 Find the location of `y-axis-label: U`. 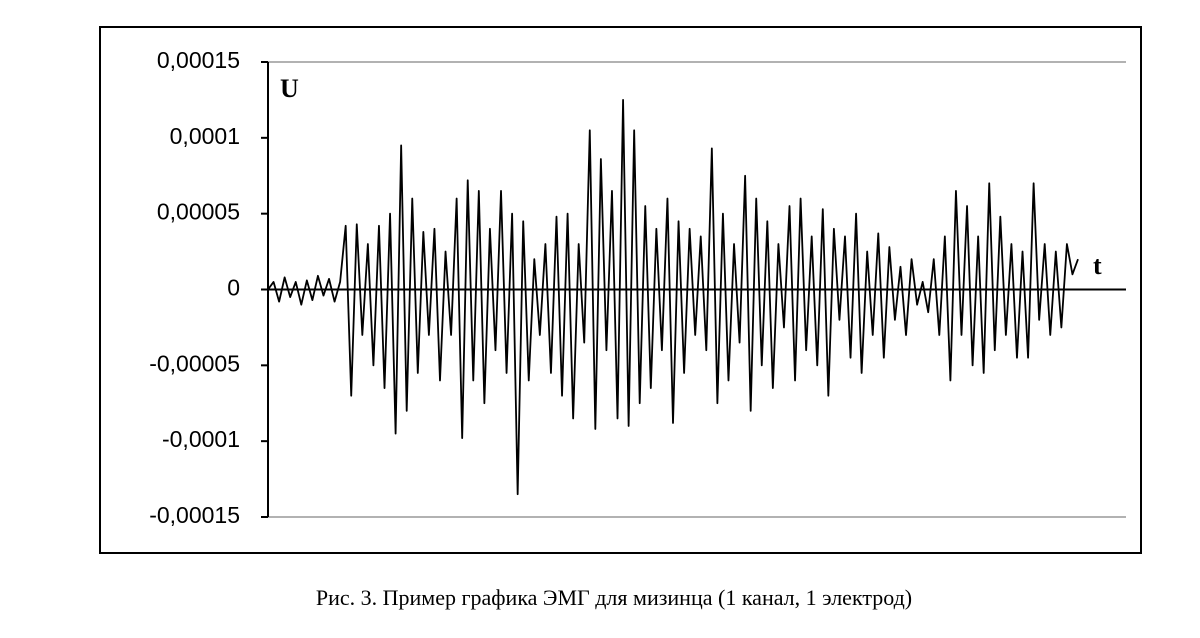

y-axis-label: U is located at coordinates (289, 88).